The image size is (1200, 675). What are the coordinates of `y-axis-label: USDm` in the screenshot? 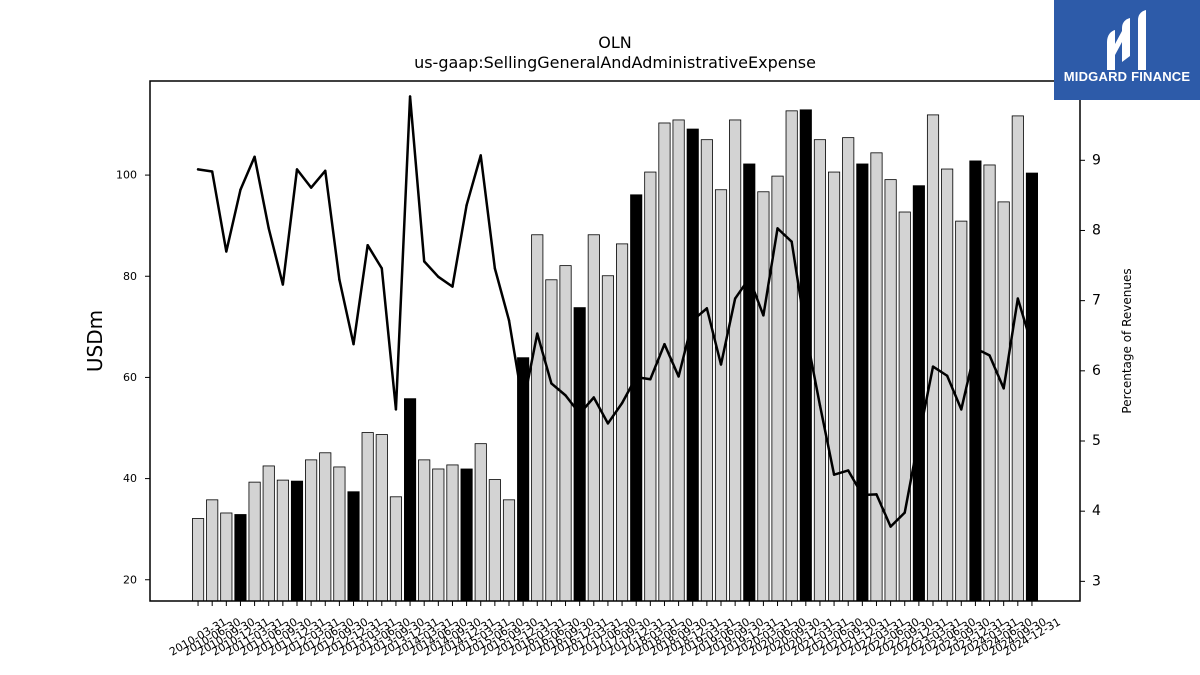 It's located at (95, 341).